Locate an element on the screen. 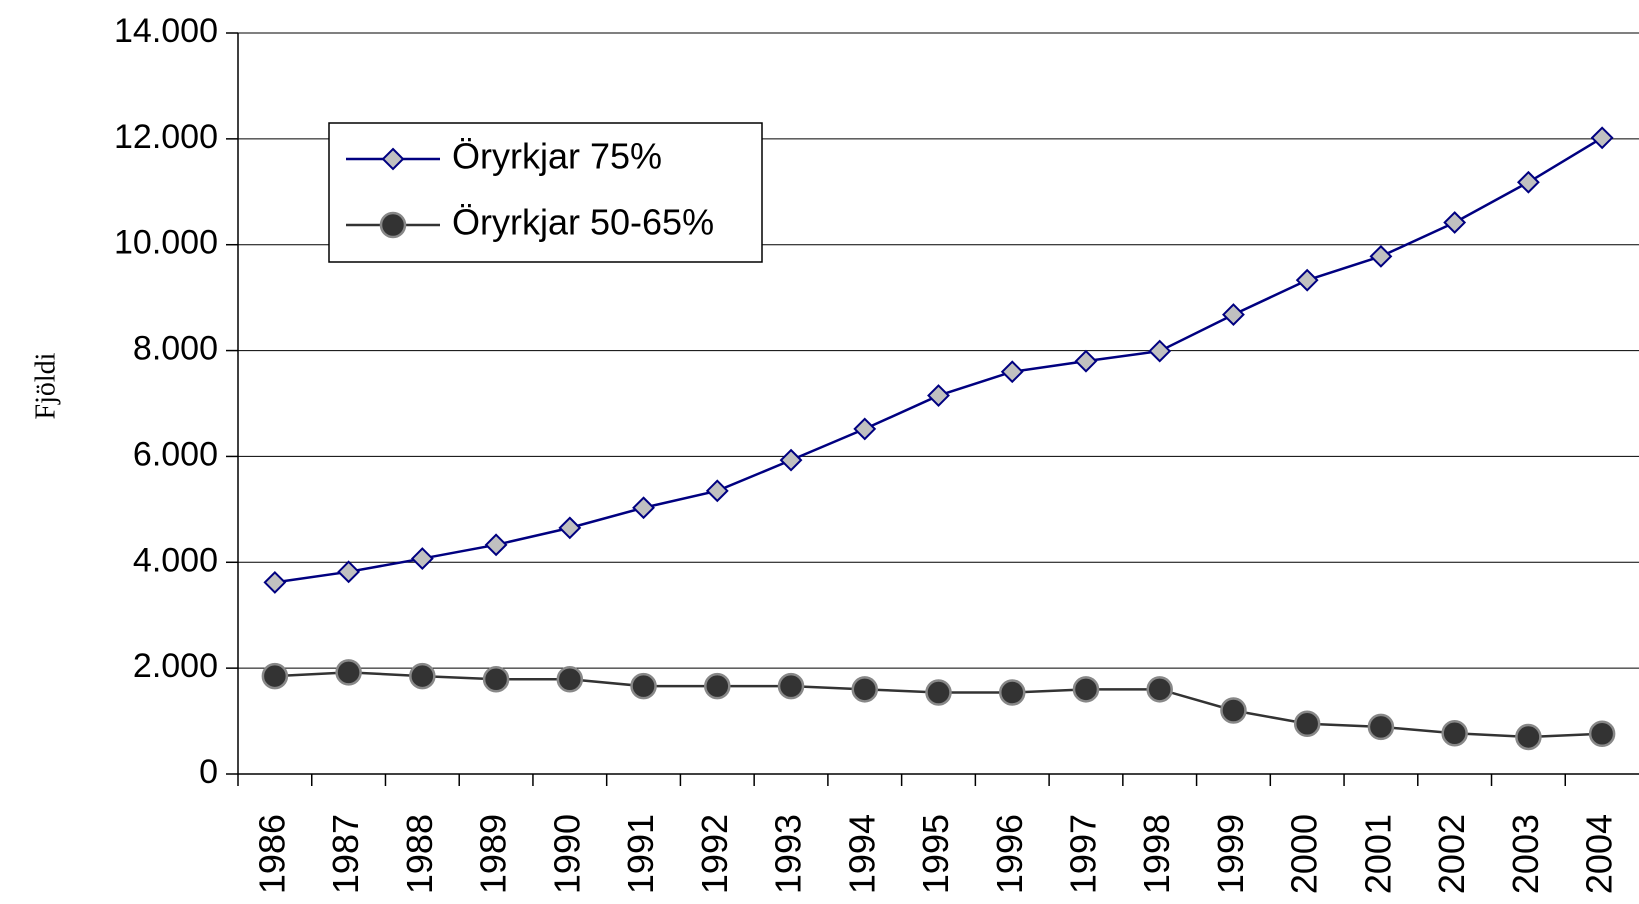  y-axis-label: Fjöldi is located at coordinates (45, 385).